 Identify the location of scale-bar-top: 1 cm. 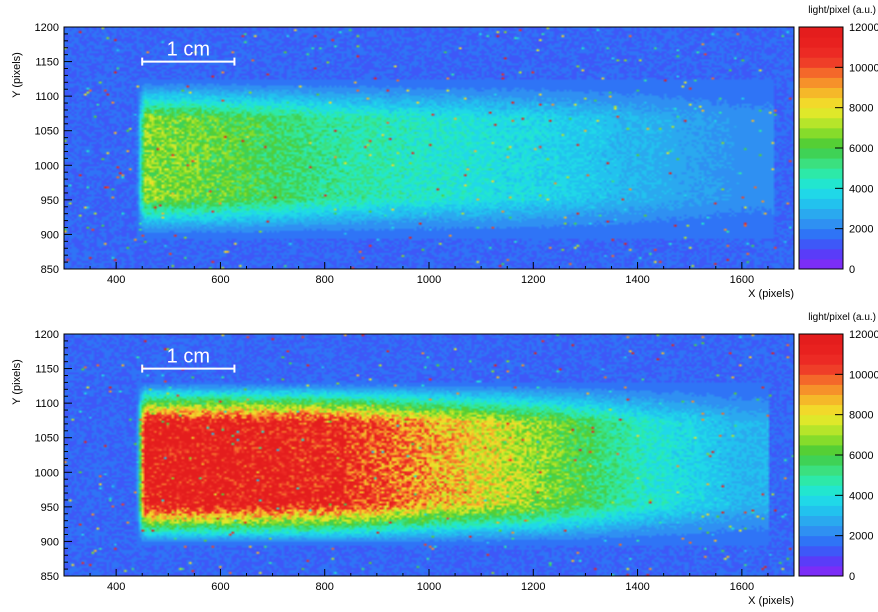
(188, 52).